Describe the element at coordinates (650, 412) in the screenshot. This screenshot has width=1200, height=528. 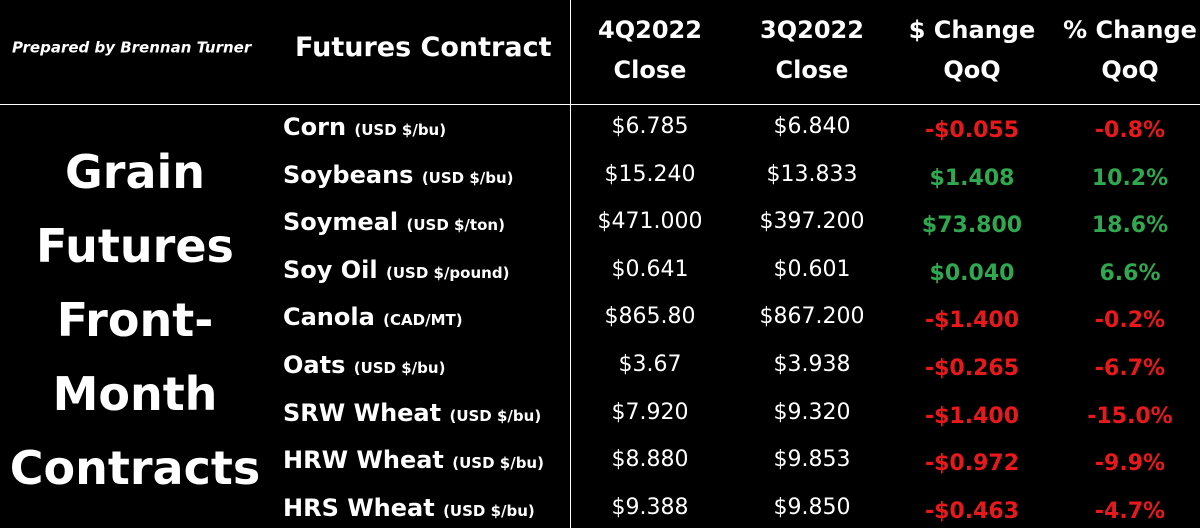
I see `q4-close: $7.920` at that location.